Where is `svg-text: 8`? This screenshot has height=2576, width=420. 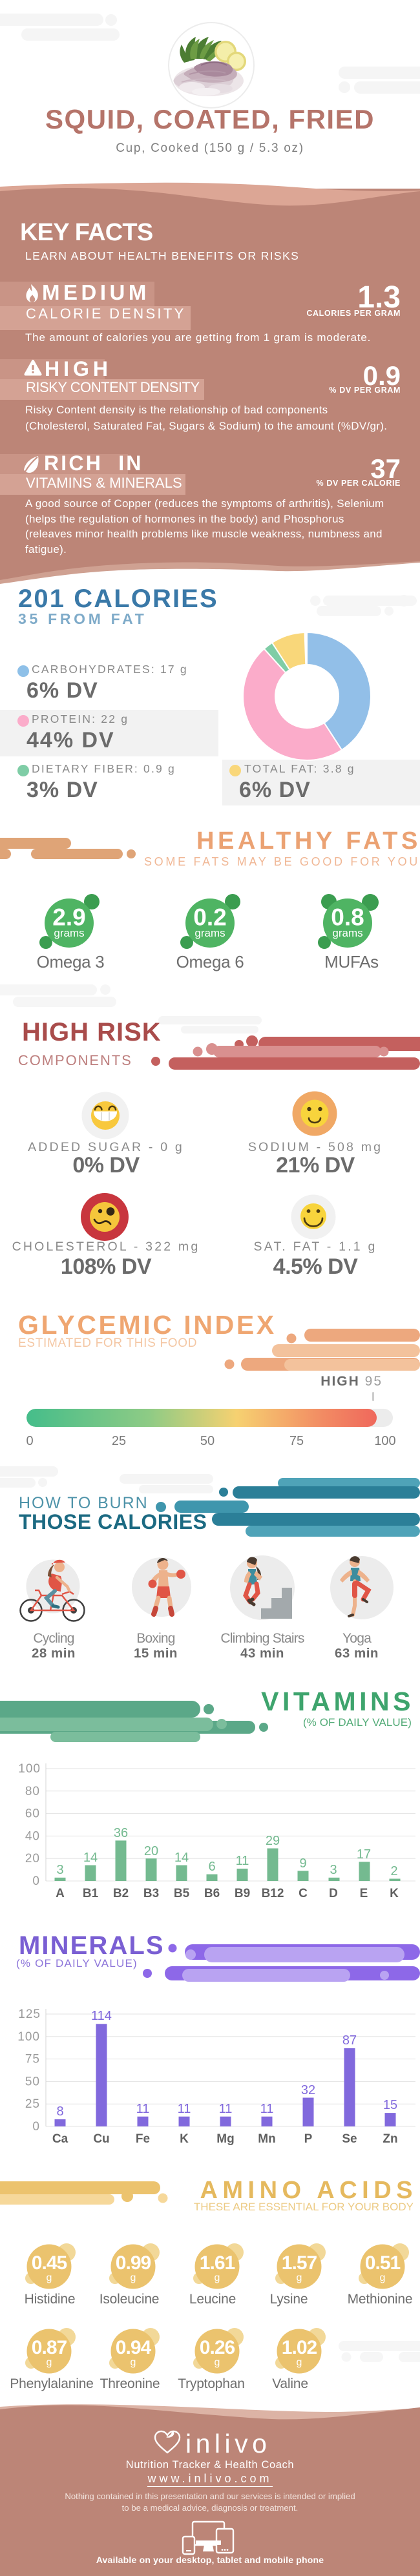 svg-text: 8 is located at coordinates (60, 2111).